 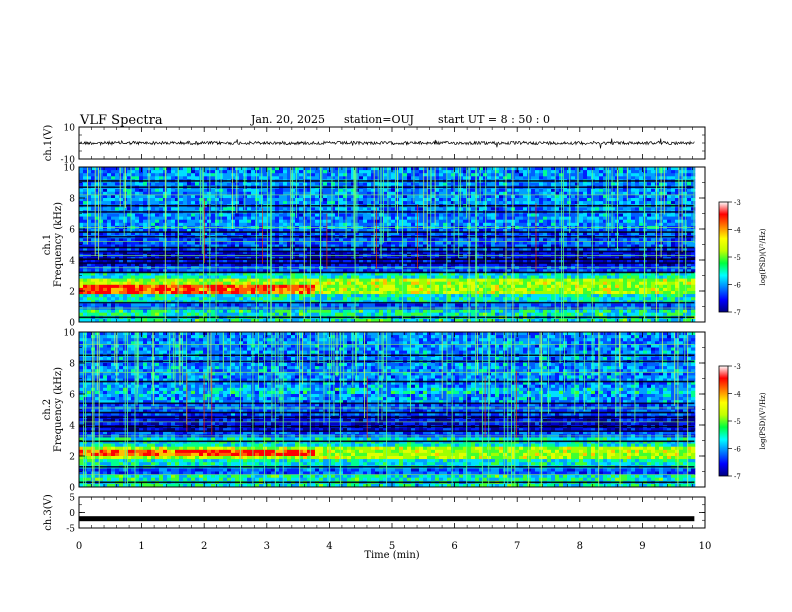 I want to click on x-axis-label: Time (min), so click(x=391, y=555).